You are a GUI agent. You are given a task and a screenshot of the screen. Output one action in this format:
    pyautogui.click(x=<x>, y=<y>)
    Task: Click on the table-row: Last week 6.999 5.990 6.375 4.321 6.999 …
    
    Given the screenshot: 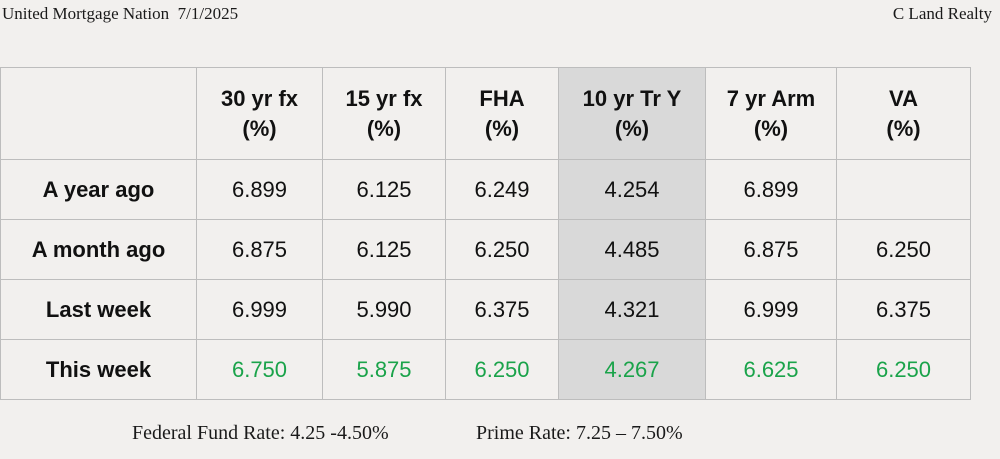 What is the action you would take?
    pyautogui.click(x=485, y=309)
    